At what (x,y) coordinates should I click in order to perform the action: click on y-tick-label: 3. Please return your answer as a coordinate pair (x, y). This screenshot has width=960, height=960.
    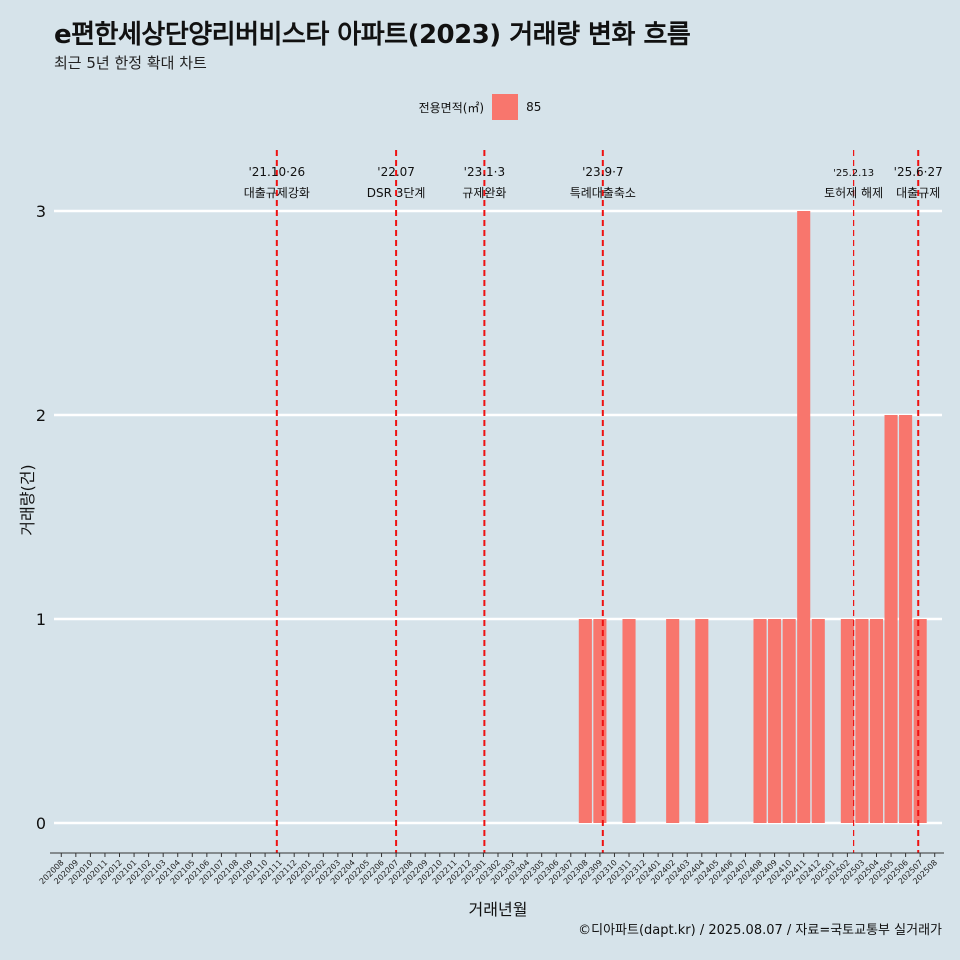
    Looking at the image, I should click on (41, 211).